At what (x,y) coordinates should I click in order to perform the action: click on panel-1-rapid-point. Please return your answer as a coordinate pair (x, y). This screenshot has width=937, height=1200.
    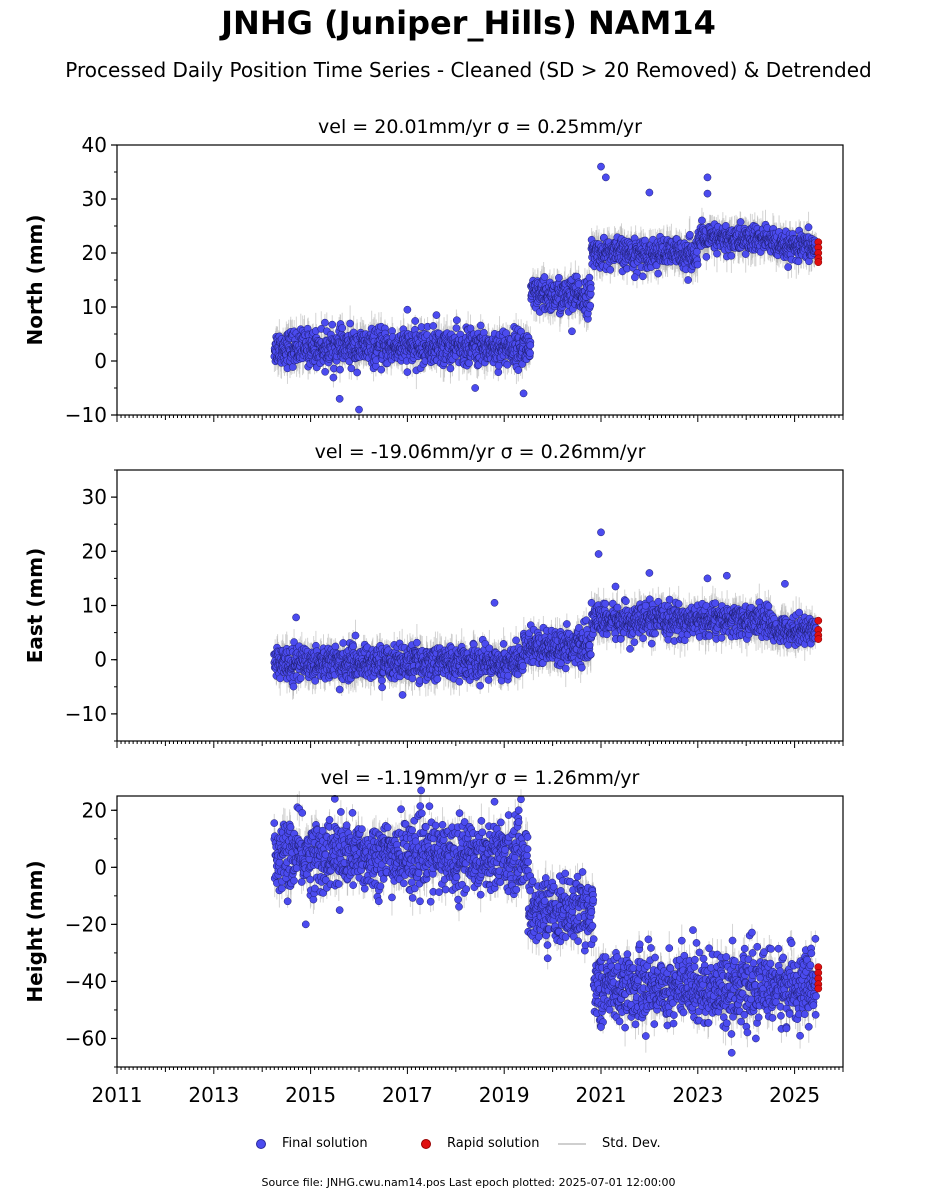
    Looking at the image, I should click on (818, 262).